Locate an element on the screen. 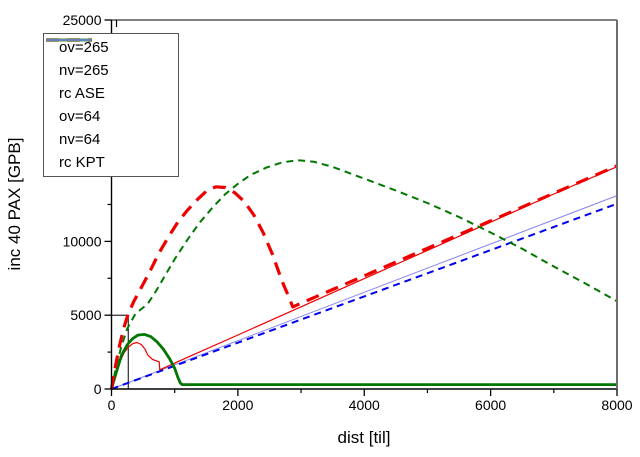 This screenshot has width=640, height=457. legend-box: ov=265 nv=265 rc ASE ov=64 nv=64 rc KPT is located at coordinates (111, 105).